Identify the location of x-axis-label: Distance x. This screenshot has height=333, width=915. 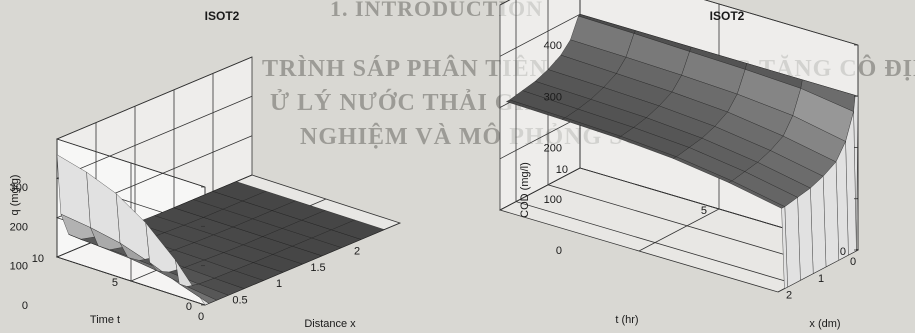
(330, 324).